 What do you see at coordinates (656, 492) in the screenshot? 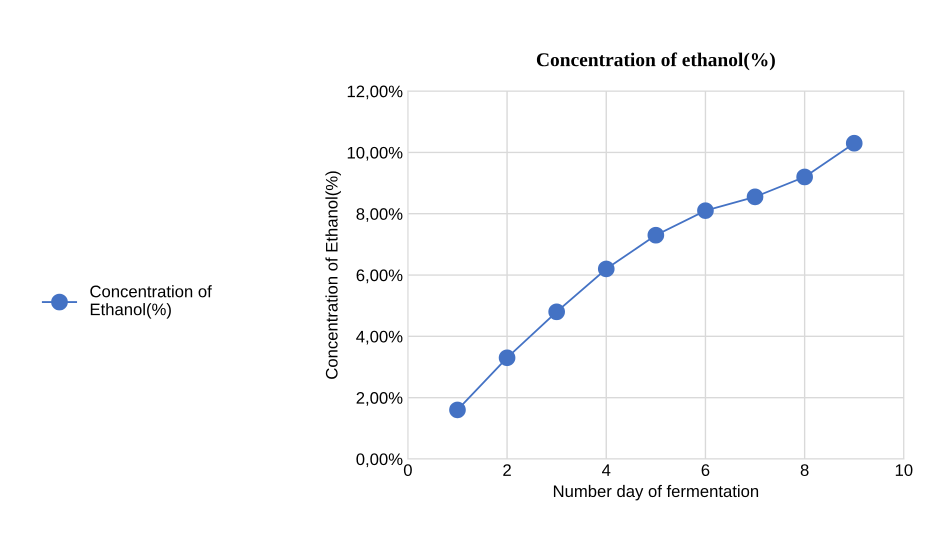
I see `x-axis-title: Number day of fermentation` at bounding box center [656, 492].